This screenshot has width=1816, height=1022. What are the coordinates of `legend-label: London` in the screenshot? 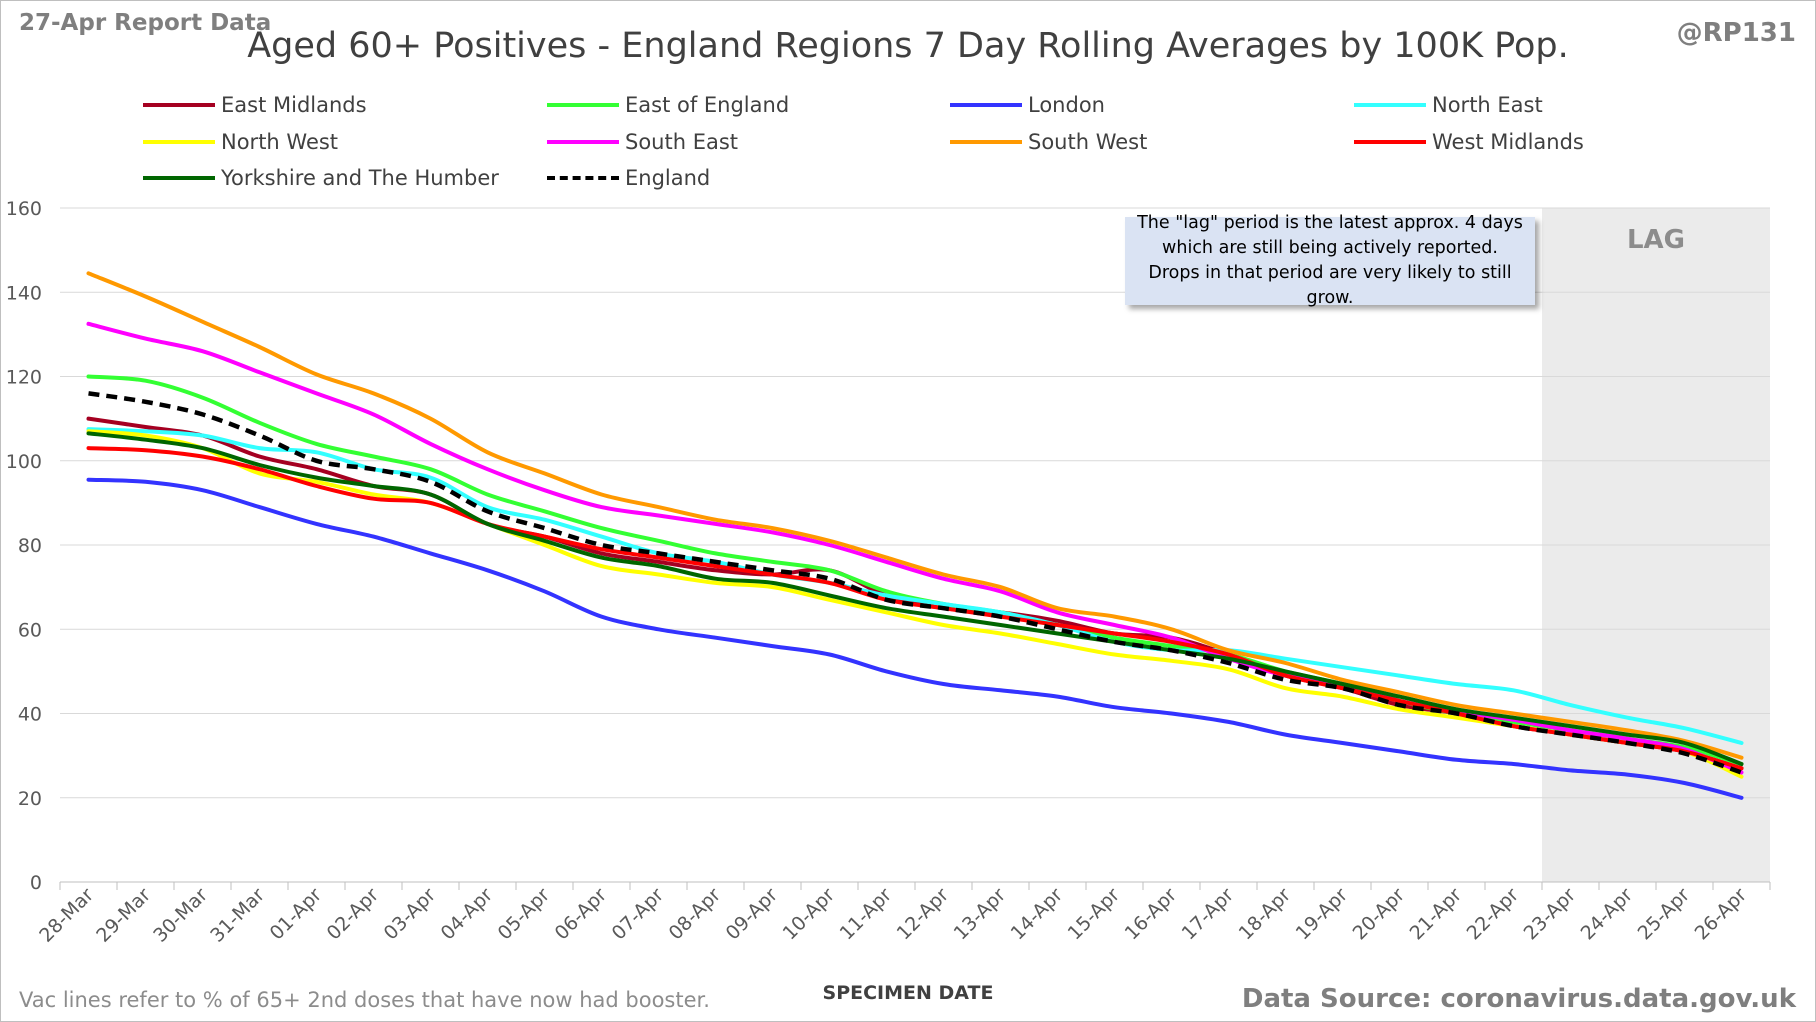 It's located at (1066, 105).